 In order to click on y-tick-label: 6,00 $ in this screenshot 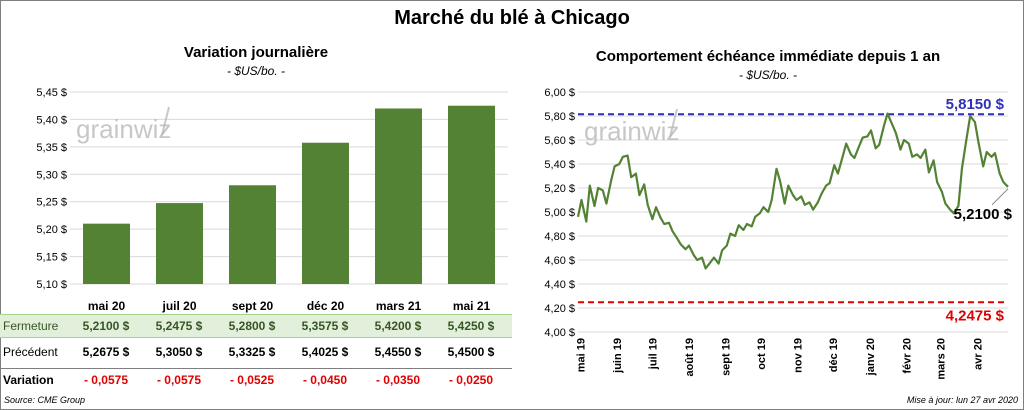, I will do `click(559, 93)`.